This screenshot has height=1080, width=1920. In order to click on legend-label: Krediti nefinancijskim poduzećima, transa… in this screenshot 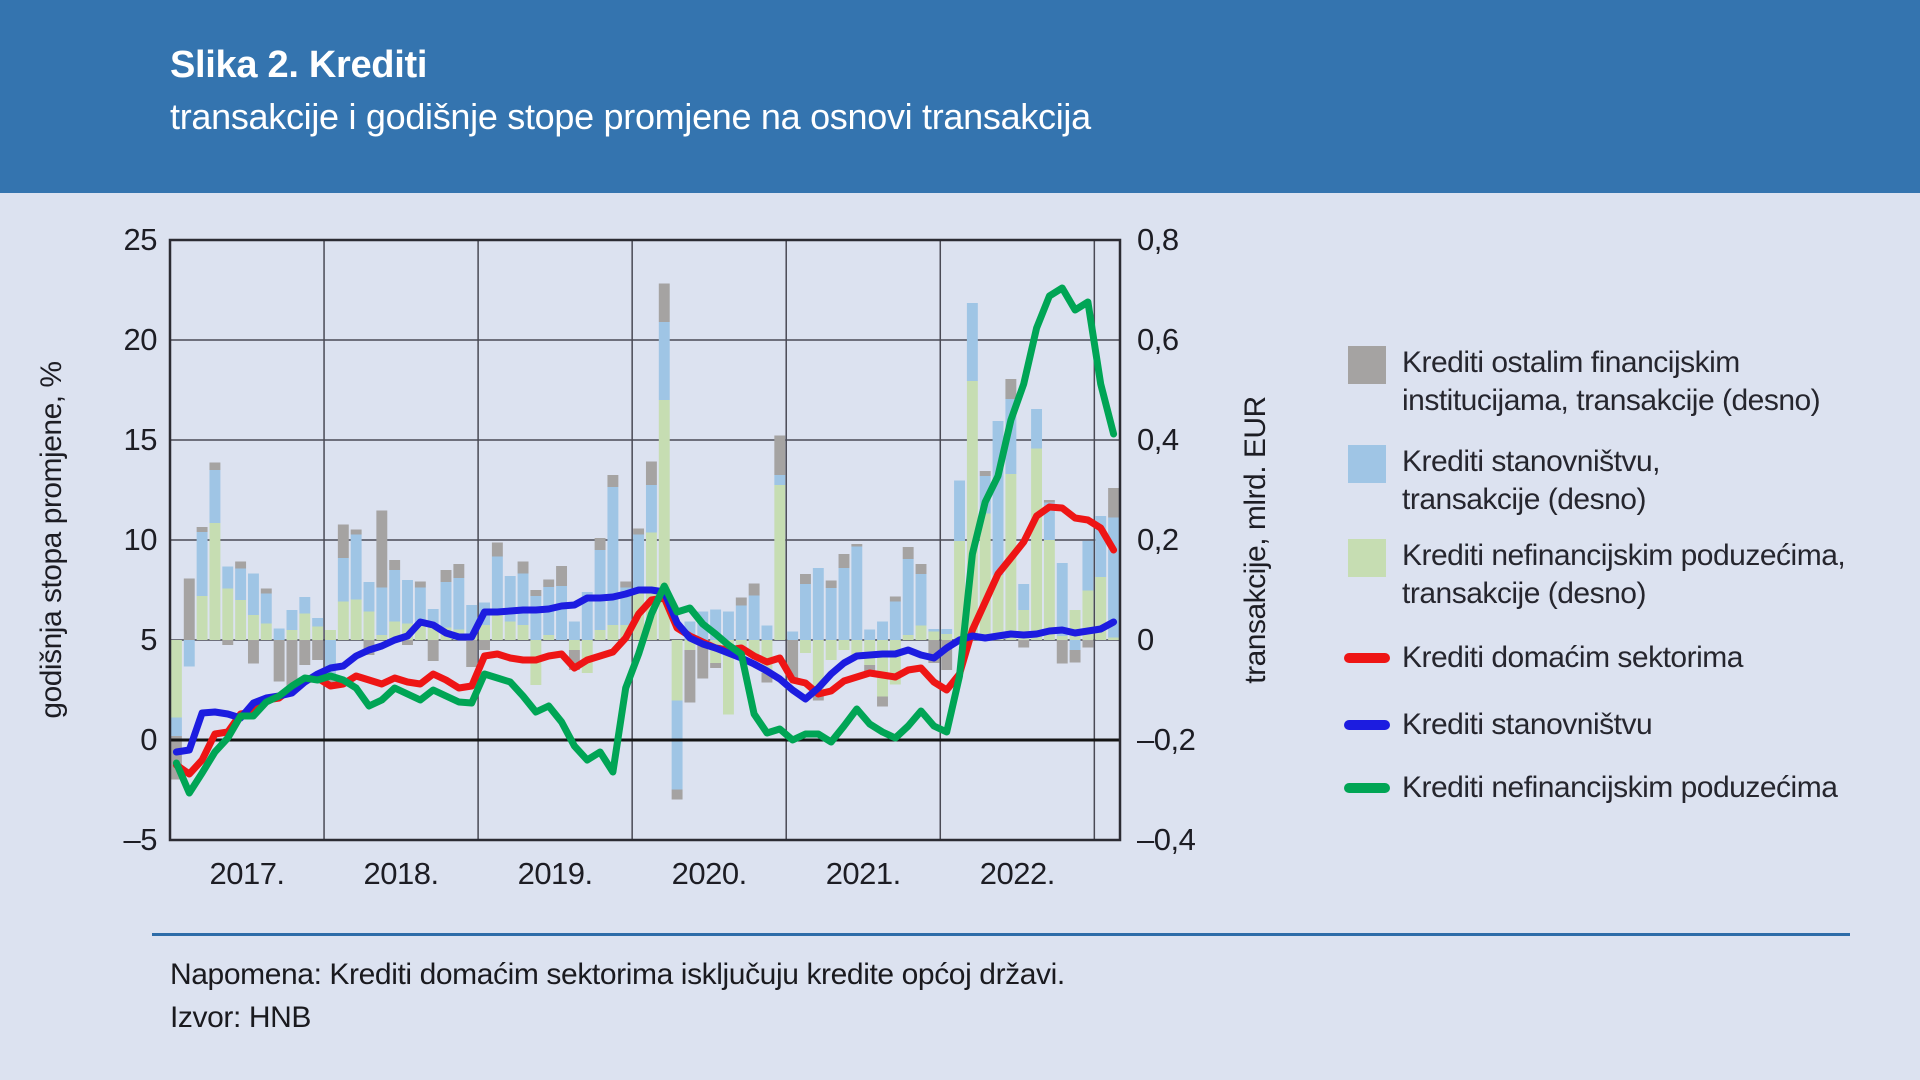, I will do `click(1624, 574)`.